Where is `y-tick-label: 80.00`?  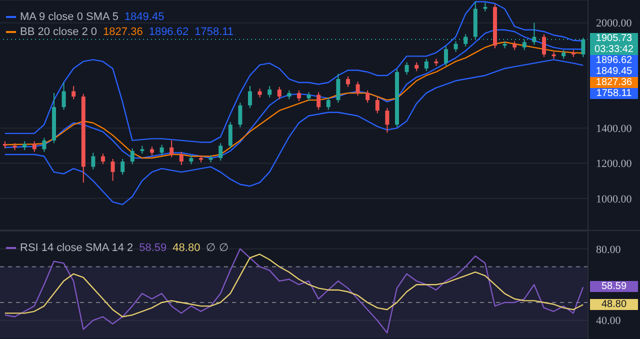
y-tick-label: 80.00 is located at coordinates (609, 250).